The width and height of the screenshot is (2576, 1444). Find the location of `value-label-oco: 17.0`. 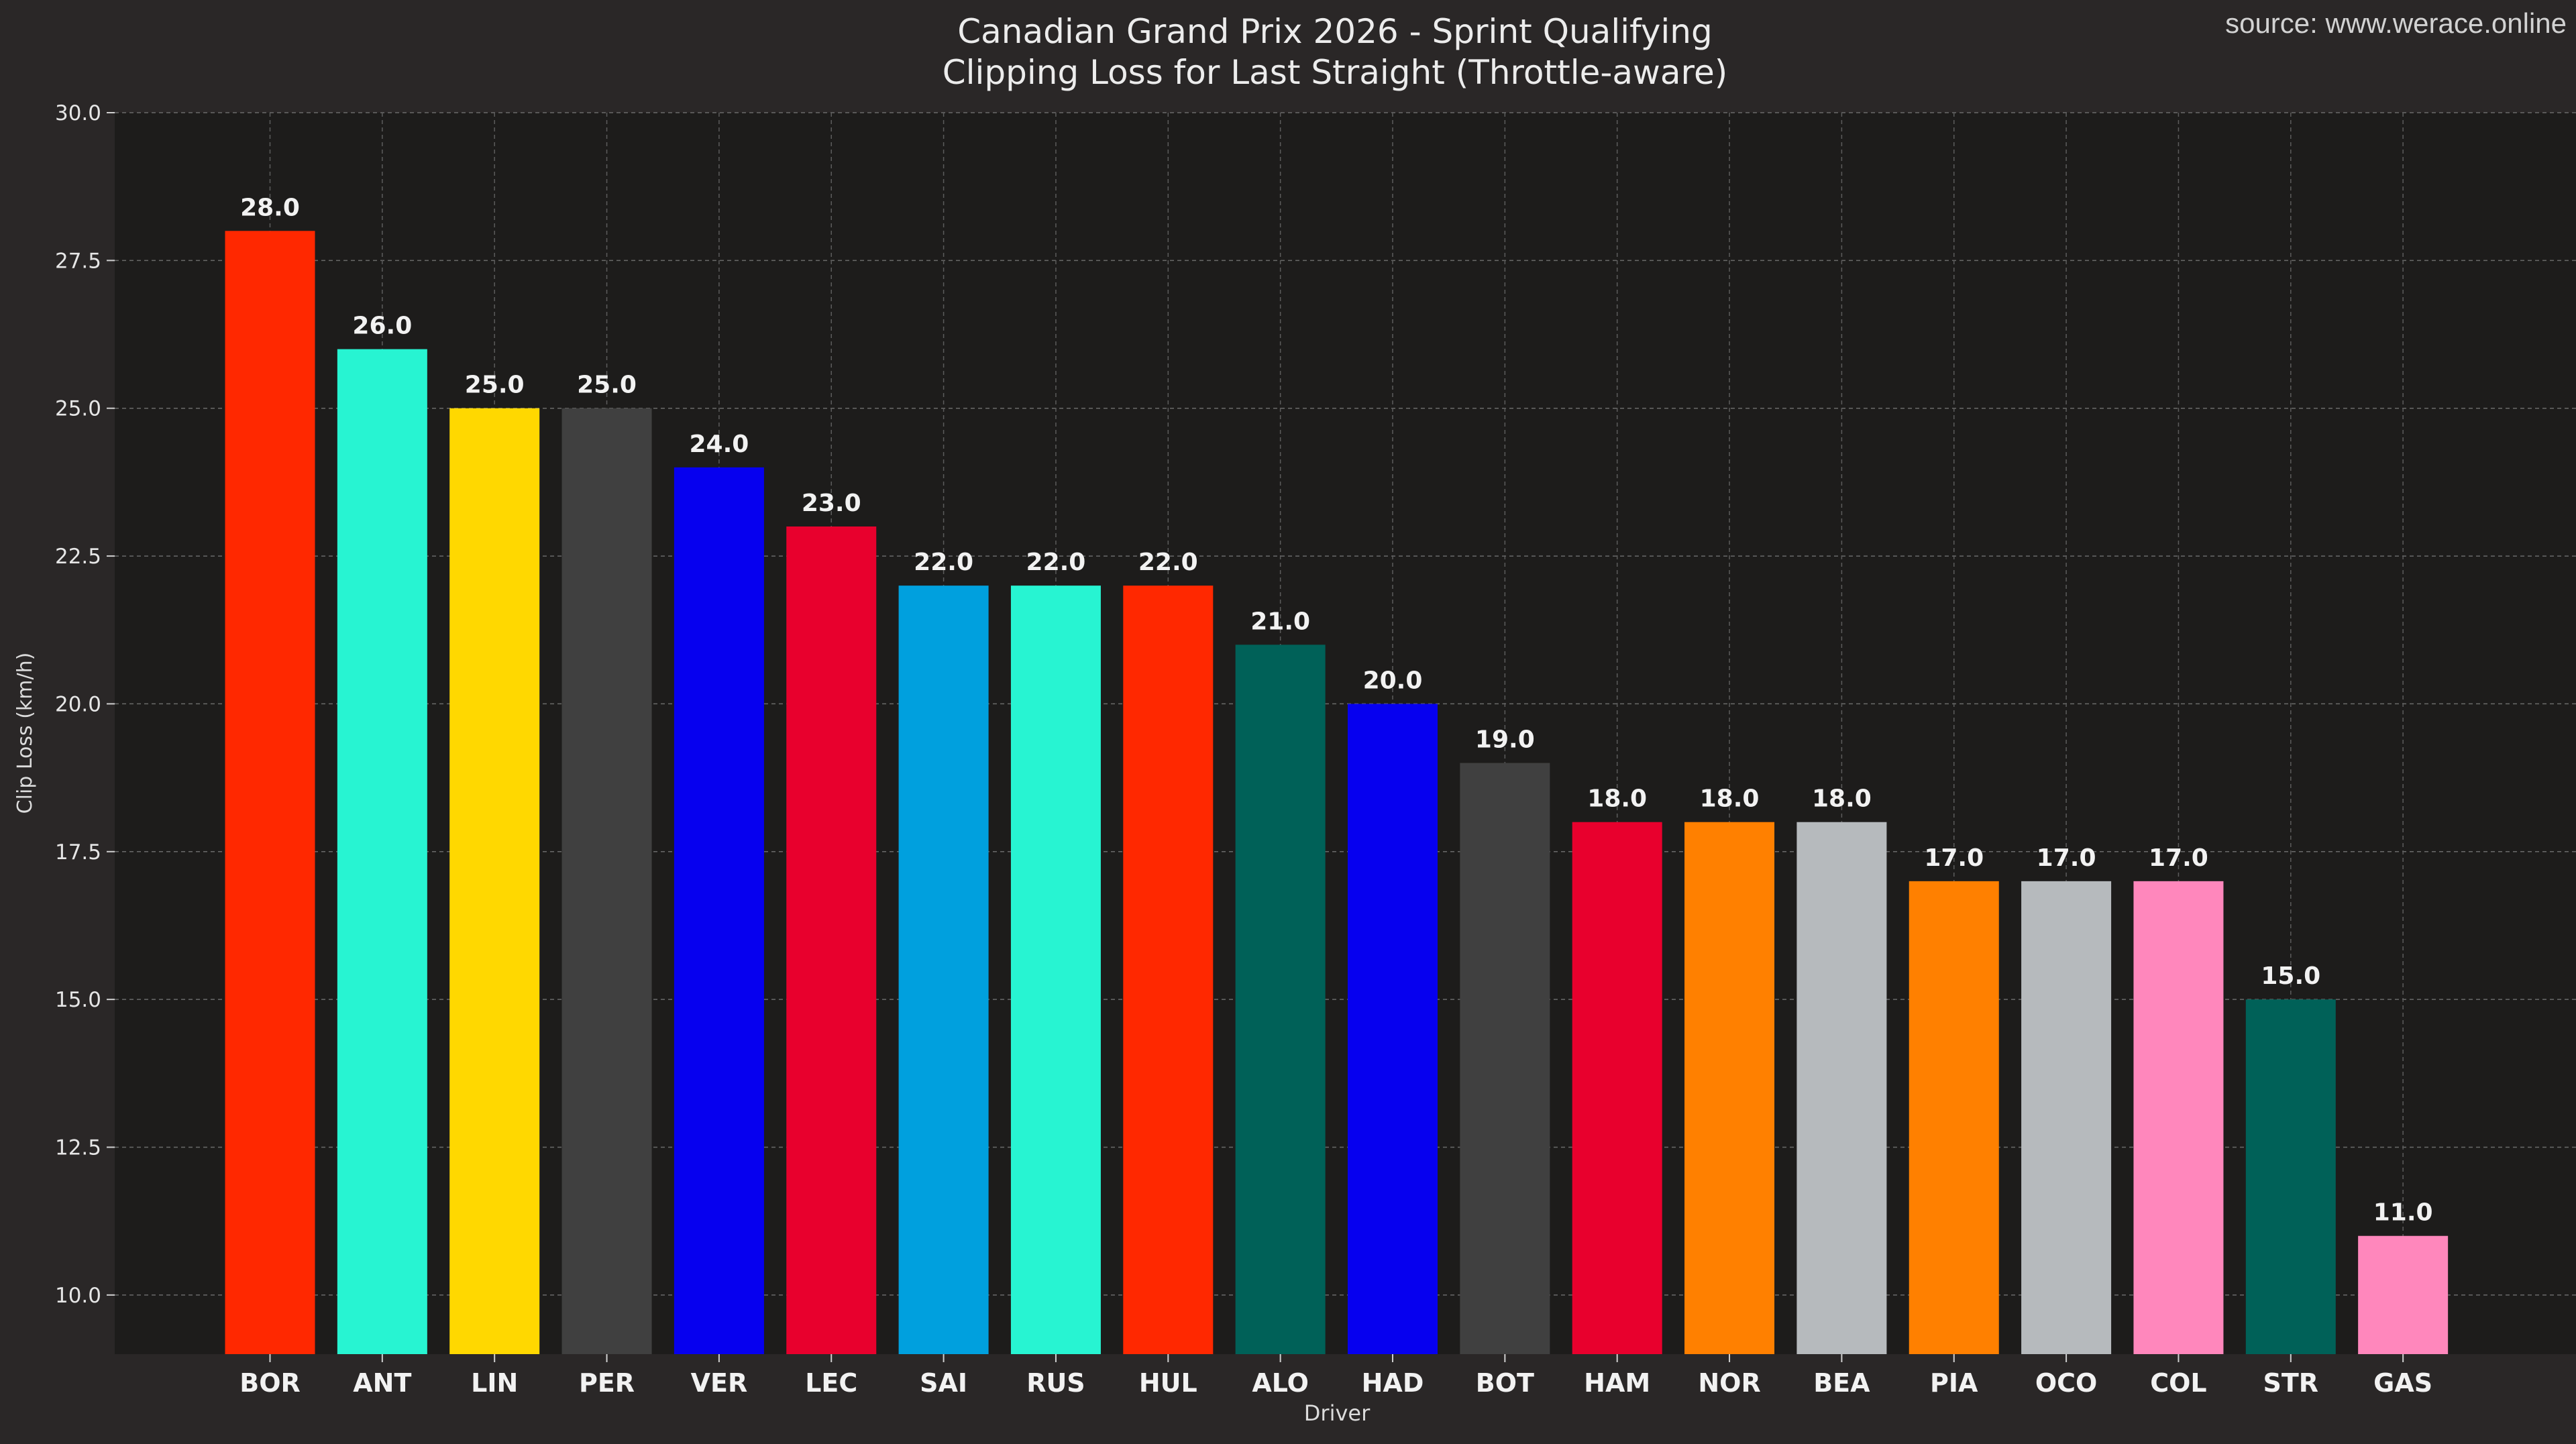

value-label-oco: 17.0 is located at coordinates (2066, 858).